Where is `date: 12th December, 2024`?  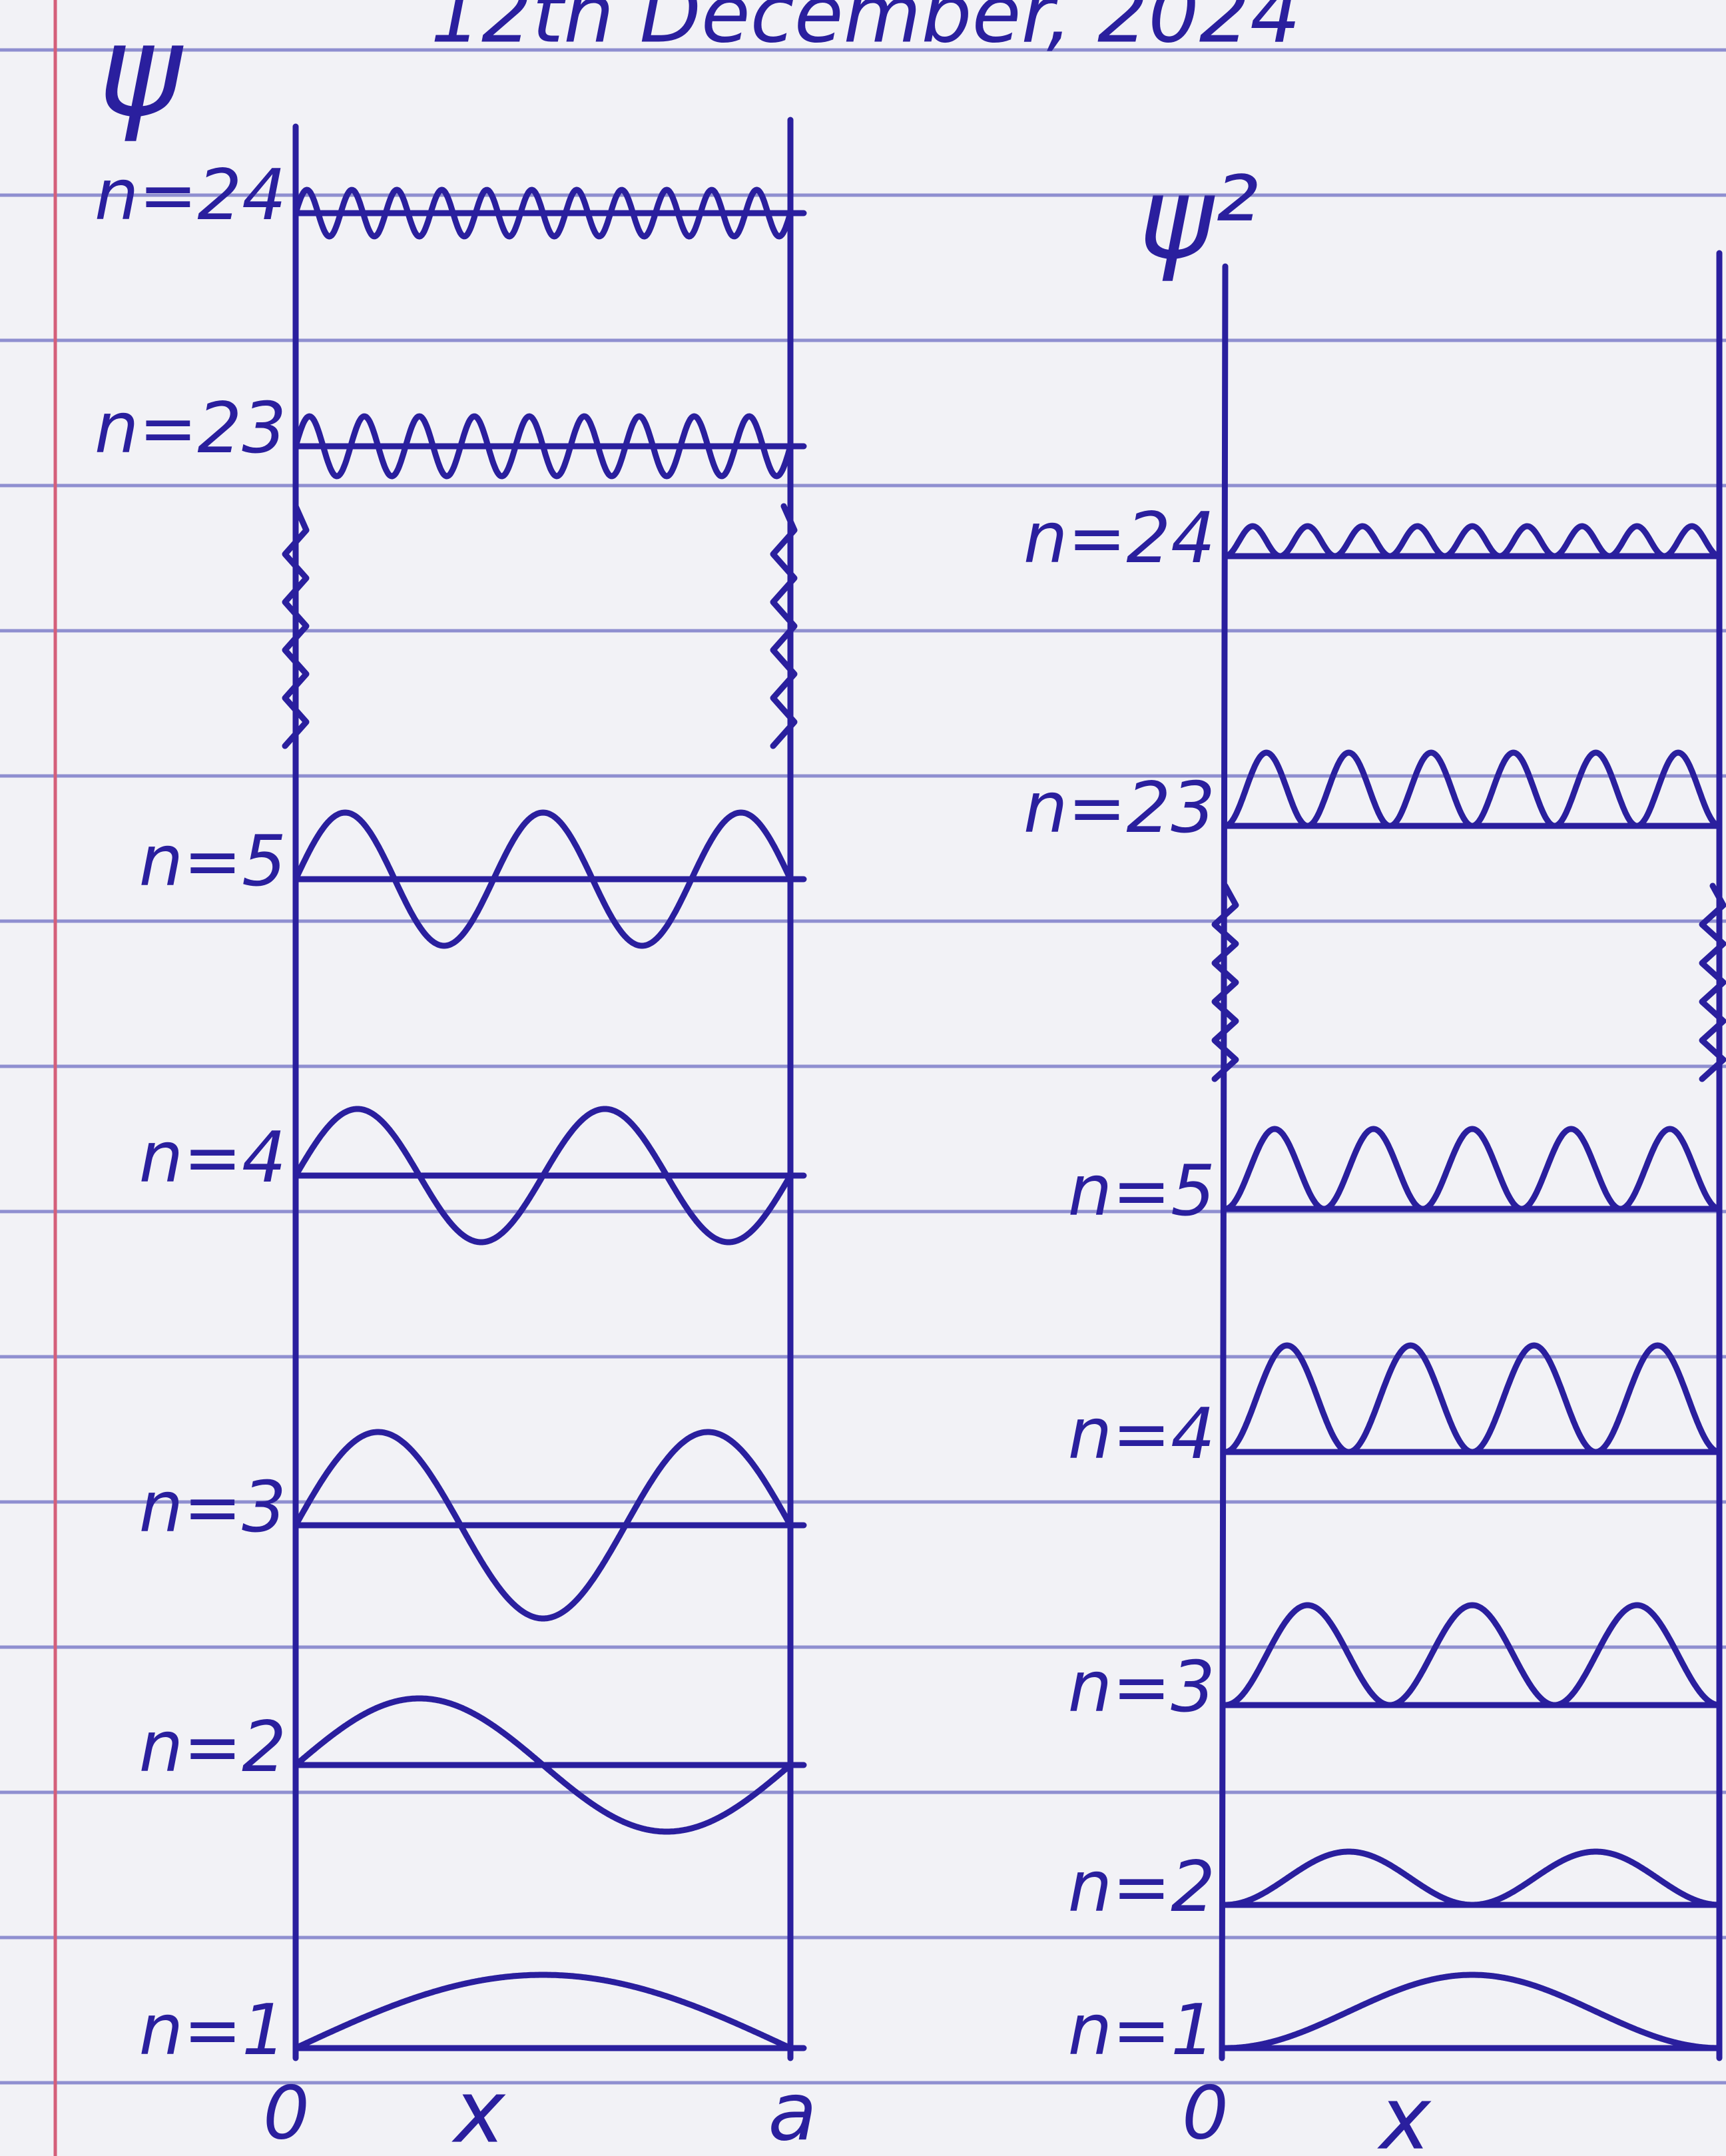 date: 12th December, 2024 is located at coordinates (866, 31).